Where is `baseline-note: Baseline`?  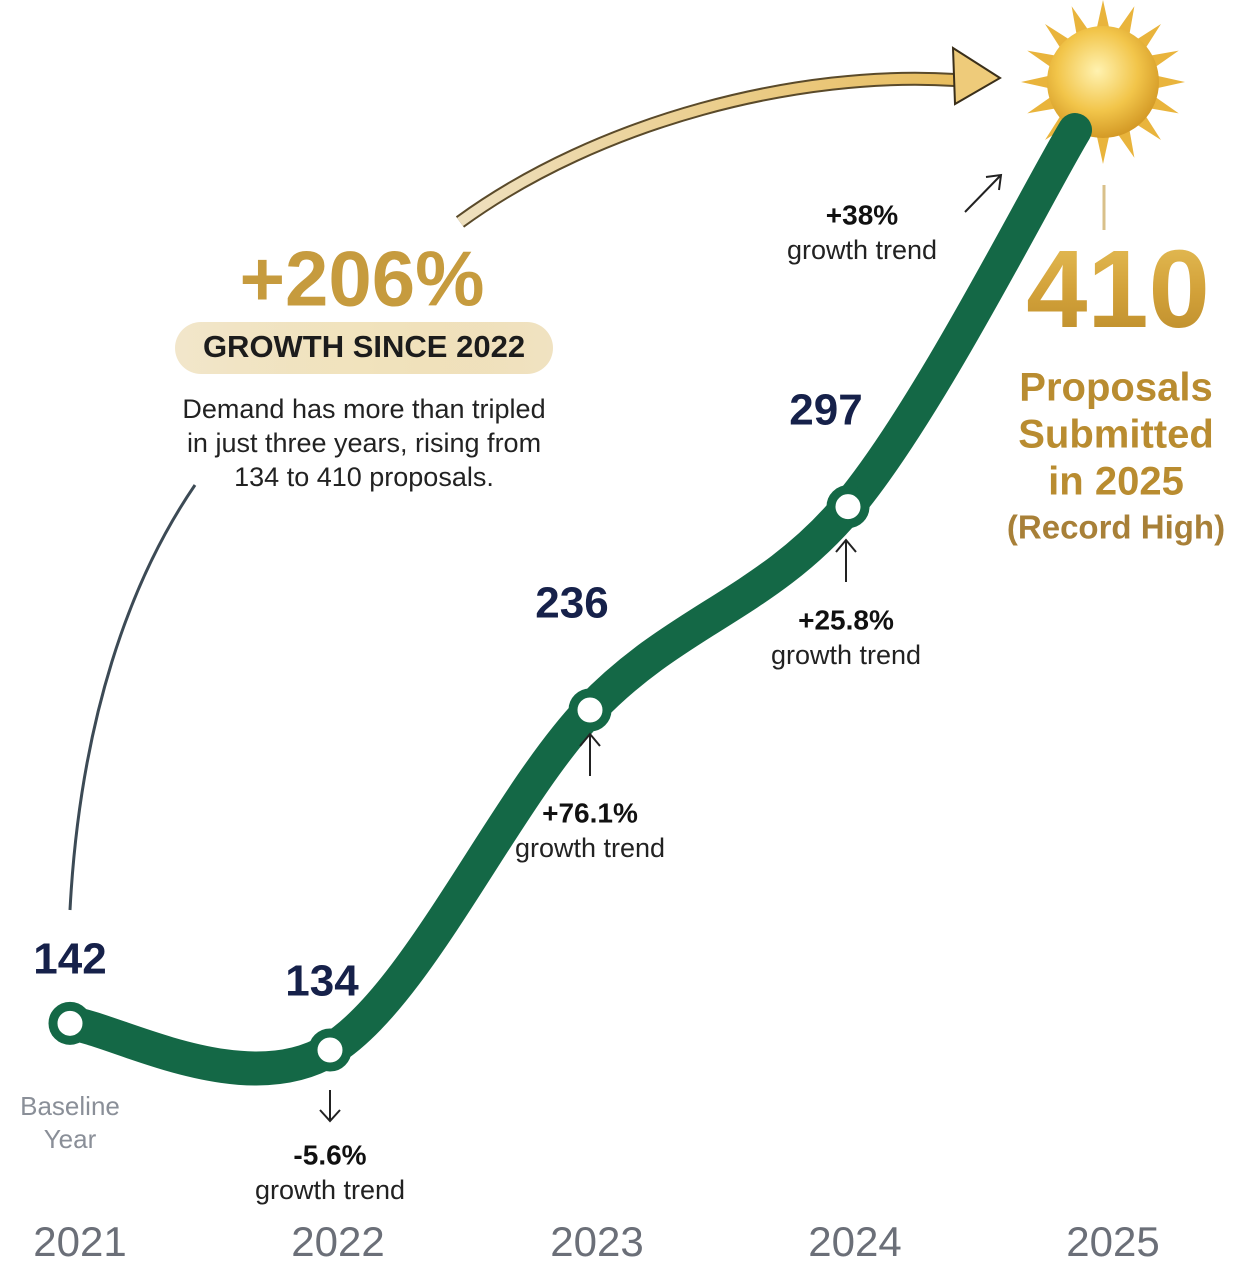
baseline-note: Baseline is located at coordinates (70, 1106).